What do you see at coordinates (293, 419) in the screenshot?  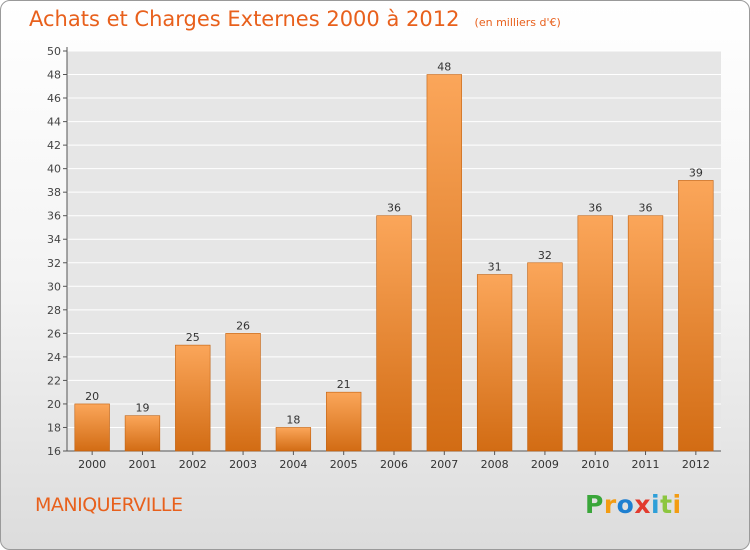 I see `data-label-2004: 18` at bounding box center [293, 419].